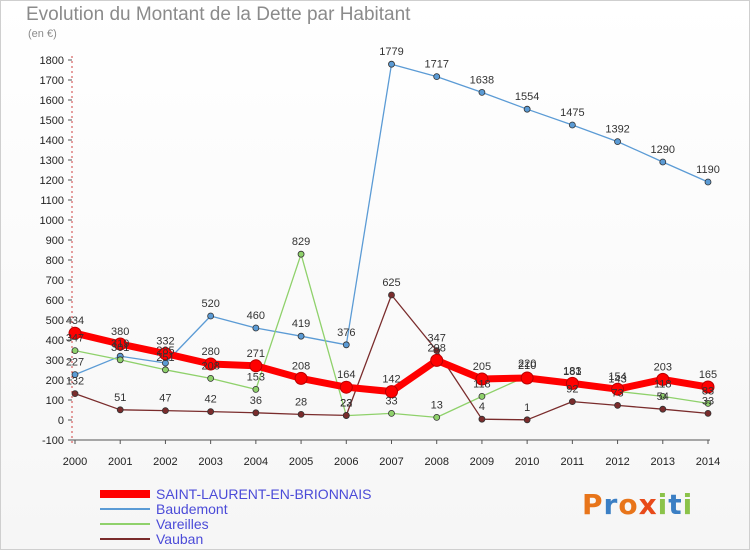 This screenshot has width=750, height=550. What do you see at coordinates (708, 391) in the screenshot?
I see `data-label: 83` at bounding box center [708, 391].